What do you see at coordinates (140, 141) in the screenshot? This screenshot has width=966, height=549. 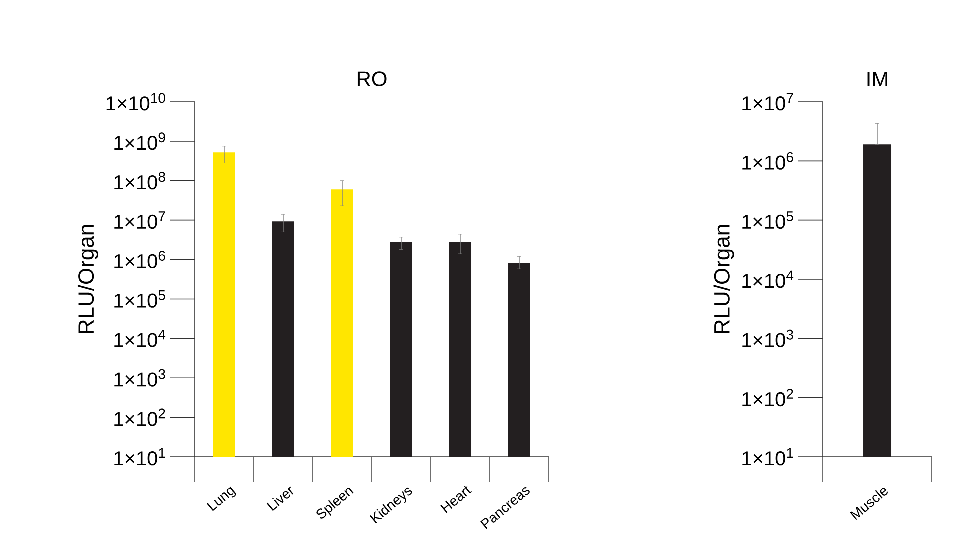 I see `y-tick-label: 1×10$^{9}$` at bounding box center [140, 141].